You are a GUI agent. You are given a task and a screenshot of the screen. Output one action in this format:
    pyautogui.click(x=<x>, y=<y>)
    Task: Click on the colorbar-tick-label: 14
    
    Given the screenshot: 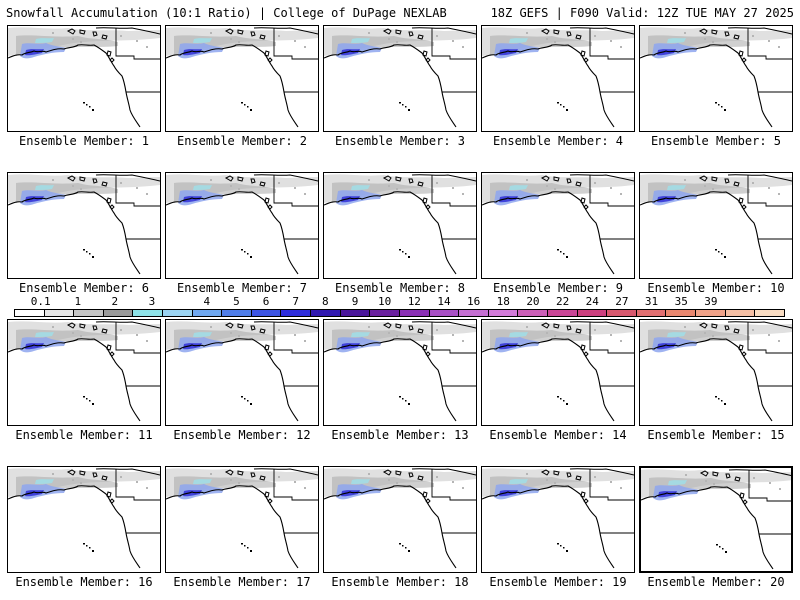 What is the action you would take?
    pyautogui.click(x=444, y=301)
    